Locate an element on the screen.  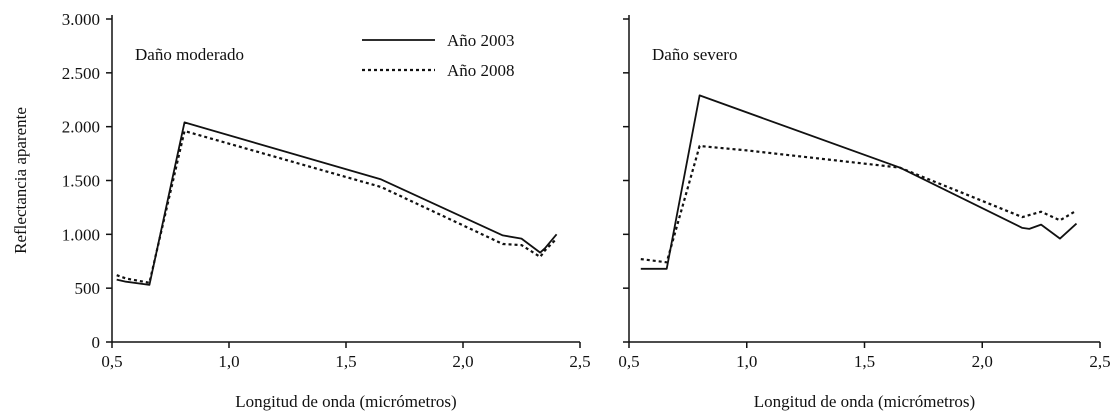
panel-1-x-tick-label: 2,5 is located at coordinates (579, 361).